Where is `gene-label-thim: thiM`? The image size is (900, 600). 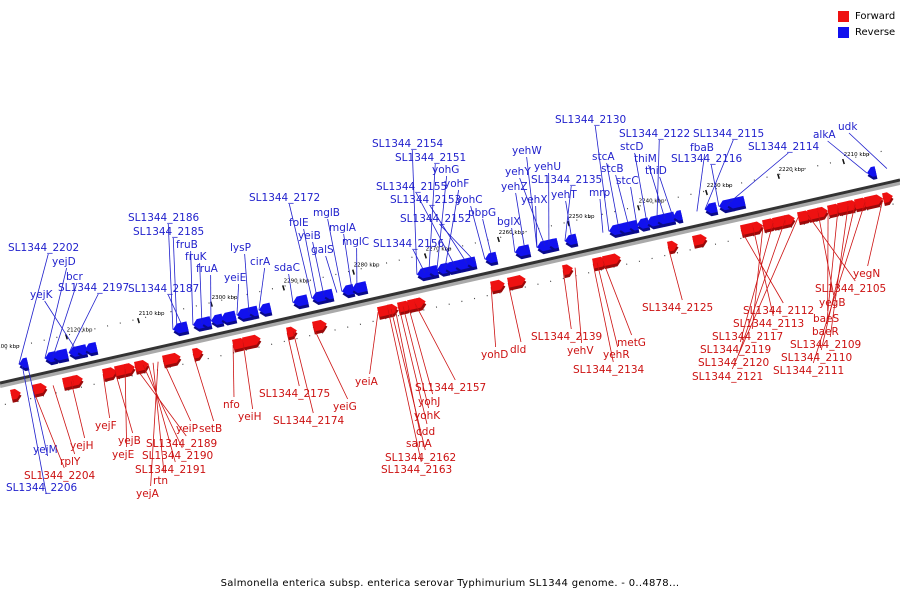
gene-label-thim: thiM is located at coordinates (645, 159).